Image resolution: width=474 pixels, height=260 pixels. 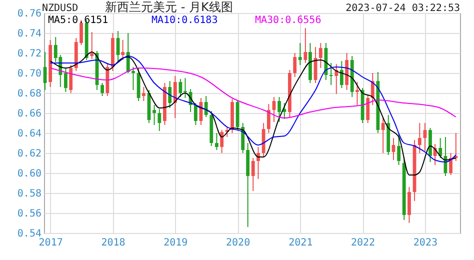 I want to click on y-tick-label: 0.54, so click(x=29, y=234).